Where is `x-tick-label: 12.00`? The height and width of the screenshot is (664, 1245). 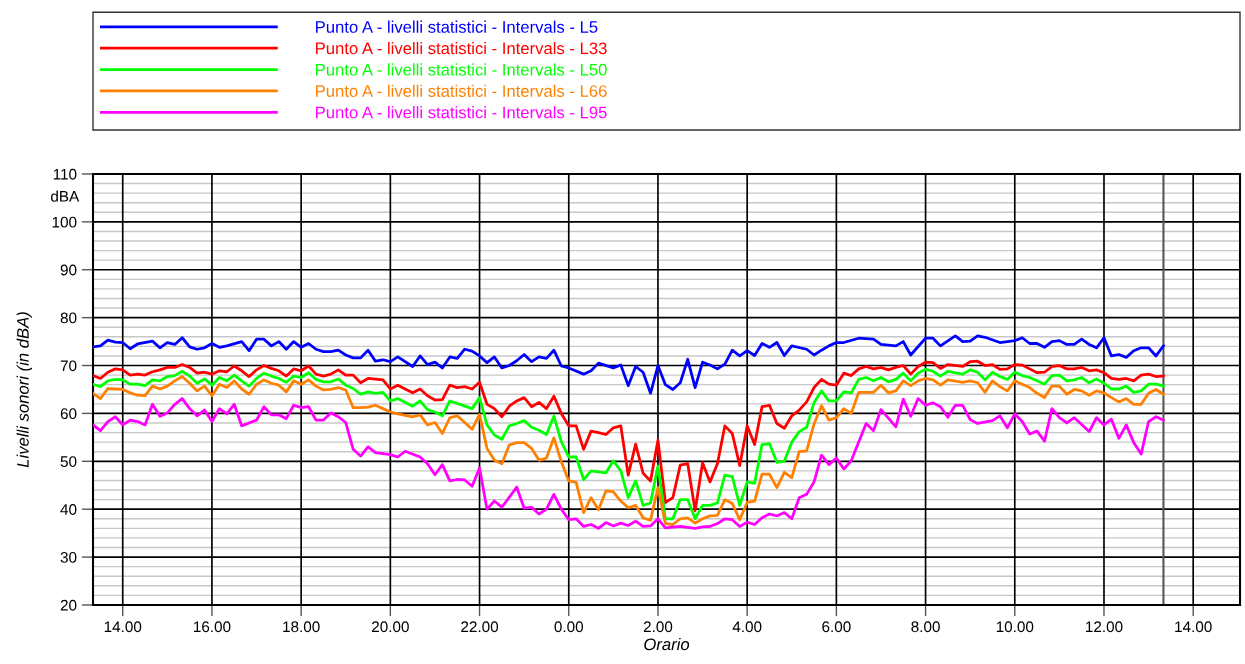
x-tick-label: 12.00 is located at coordinates (1104, 627).